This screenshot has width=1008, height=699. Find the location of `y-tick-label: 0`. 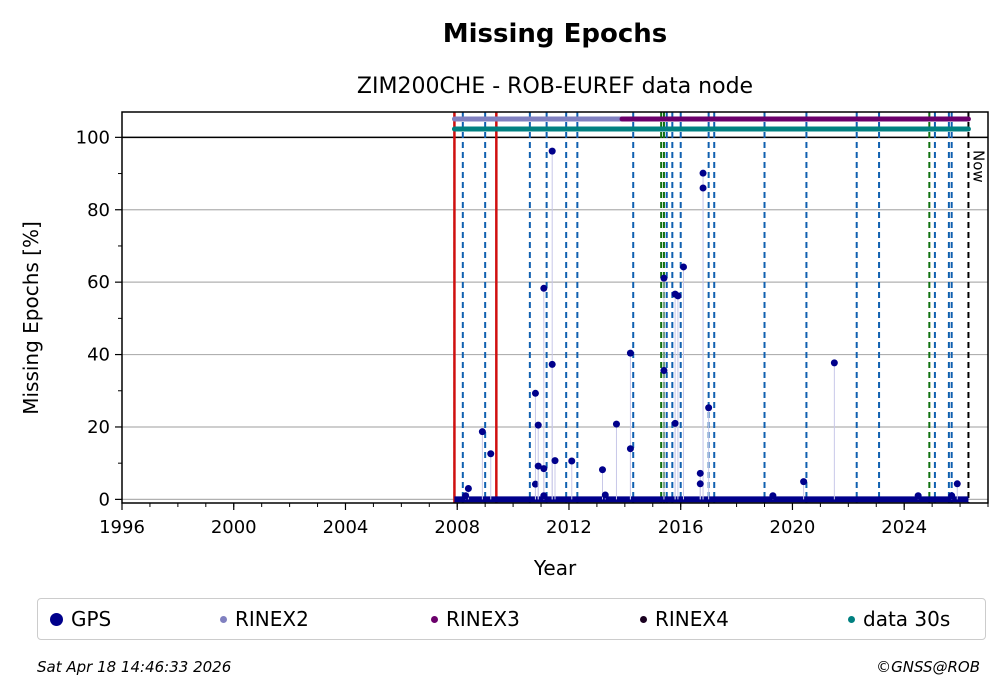

y-tick-label: 0 is located at coordinates (104, 499).